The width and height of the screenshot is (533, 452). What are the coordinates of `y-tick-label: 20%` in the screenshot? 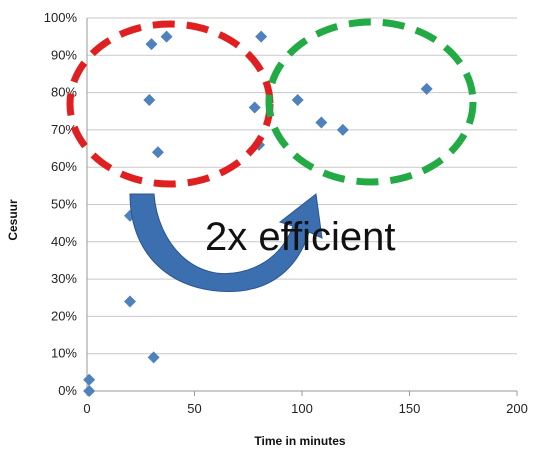 It's located at (64, 315).